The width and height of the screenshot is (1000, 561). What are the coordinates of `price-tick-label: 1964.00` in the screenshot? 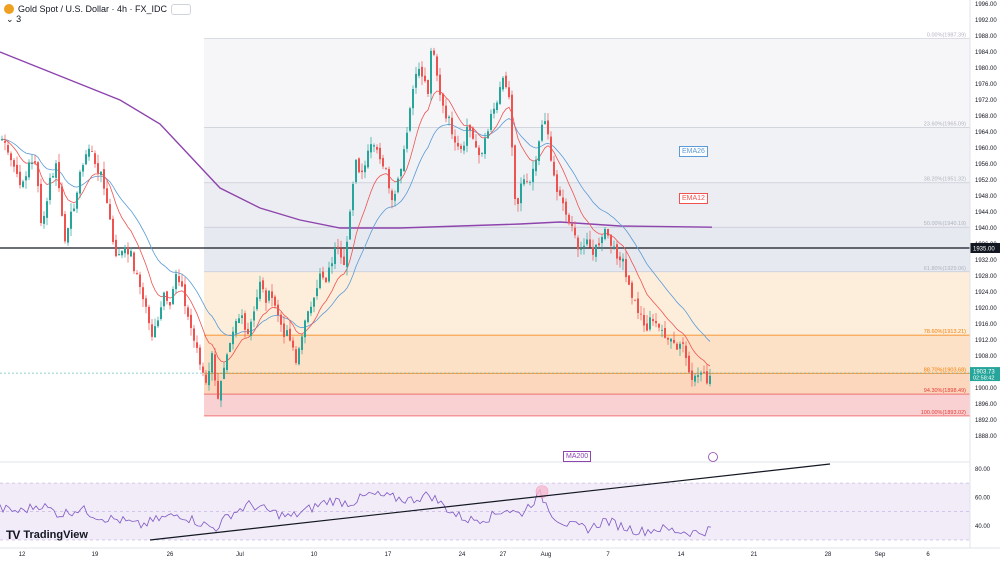 It's located at (986, 133).